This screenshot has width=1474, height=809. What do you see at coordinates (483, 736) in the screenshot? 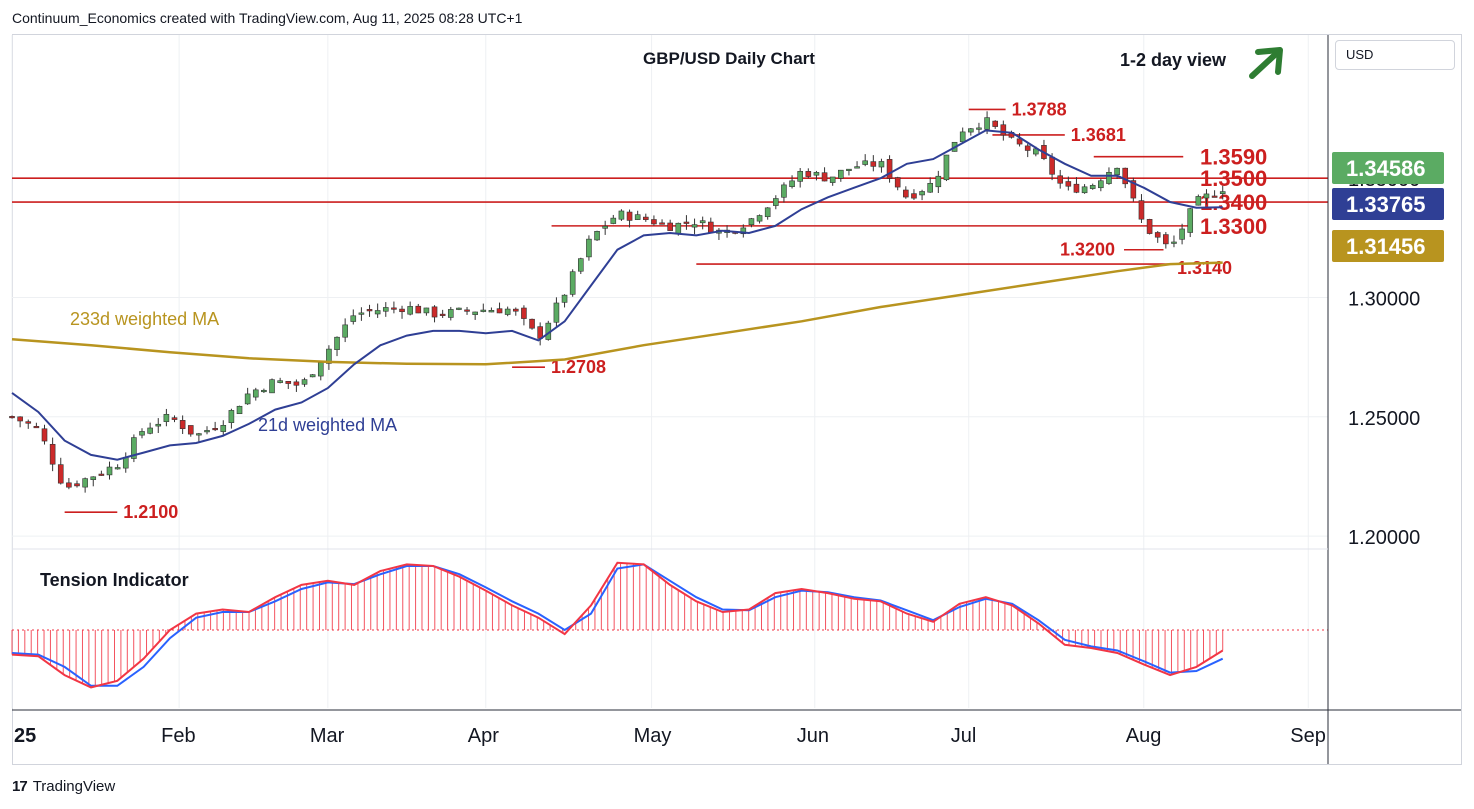
I see `x-tick-label: Apr` at bounding box center [483, 736].